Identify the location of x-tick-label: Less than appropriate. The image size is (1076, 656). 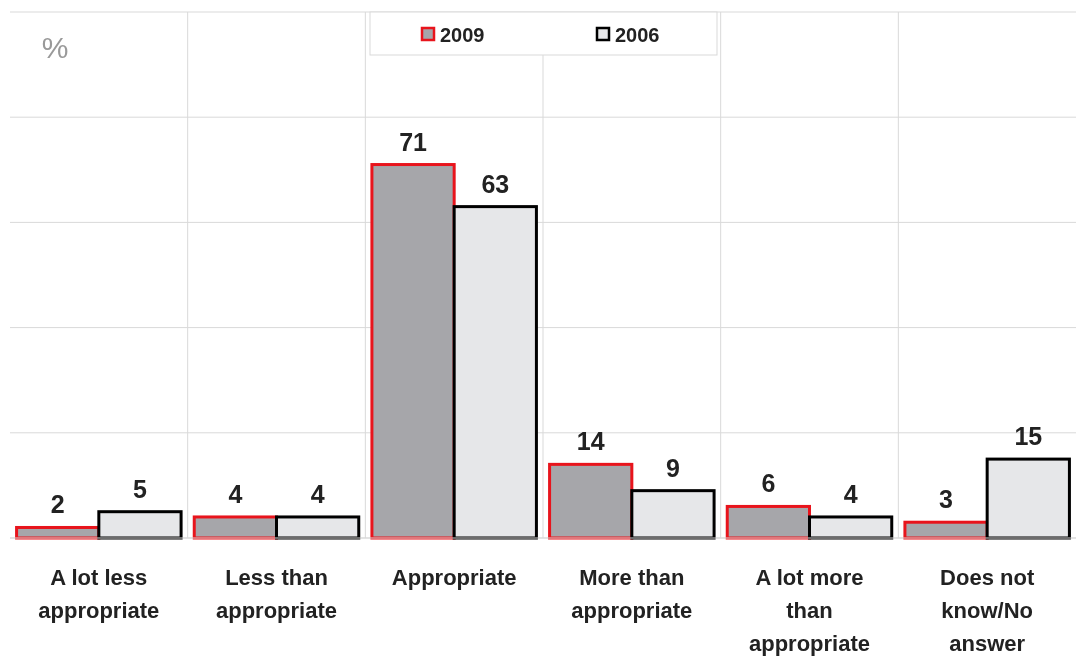
(276, 594).